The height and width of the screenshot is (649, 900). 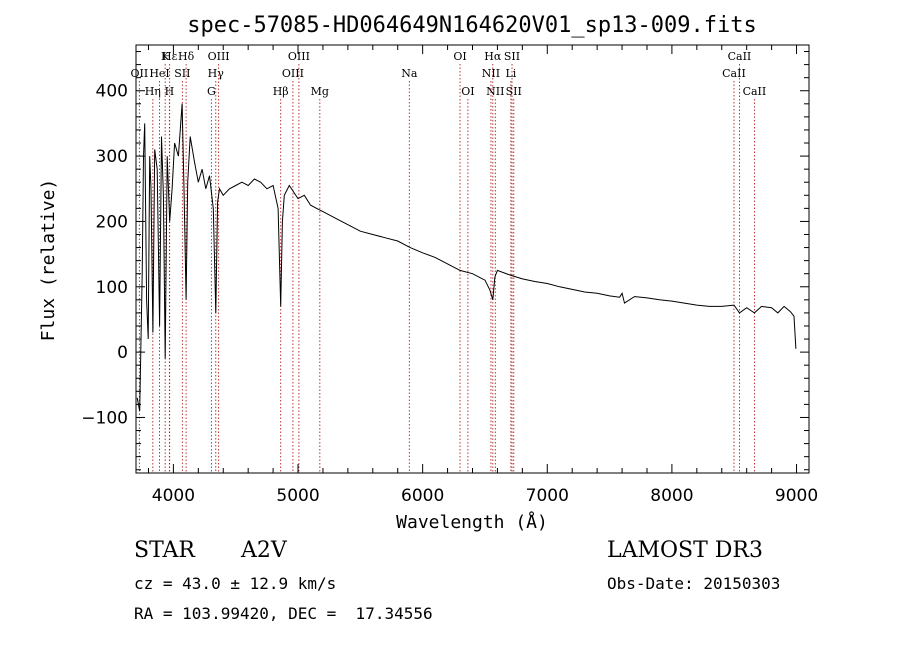 What do you see at coordinates (165, 56) in the screenshot?
I see `line-marker-label: K` at bounding box center [165, 56].